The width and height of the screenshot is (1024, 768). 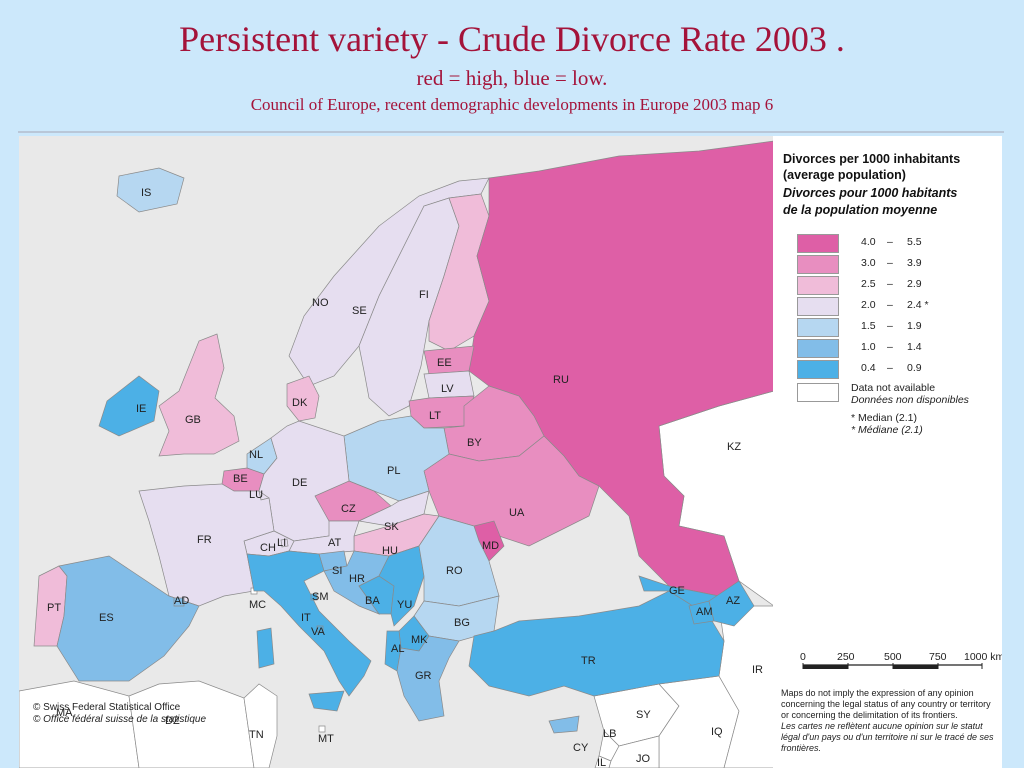 I want to click on legend-range-3: 2.5–2.9, so click(x=891, y=284).